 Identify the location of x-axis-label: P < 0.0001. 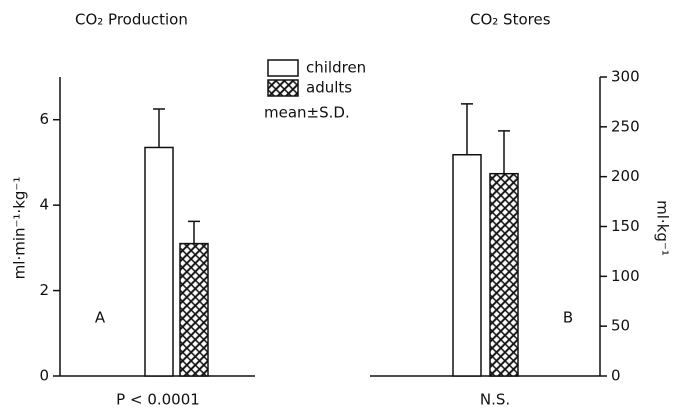
(158, 400).